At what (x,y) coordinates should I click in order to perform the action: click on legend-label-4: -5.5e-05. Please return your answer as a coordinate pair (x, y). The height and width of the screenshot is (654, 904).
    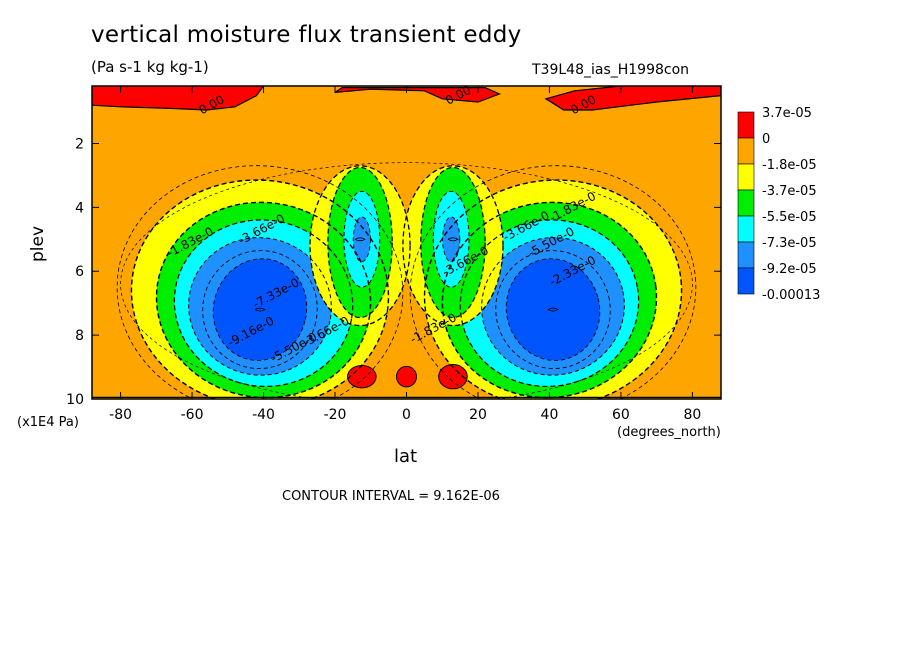
    Looking at the image, I should click on (789, 217).